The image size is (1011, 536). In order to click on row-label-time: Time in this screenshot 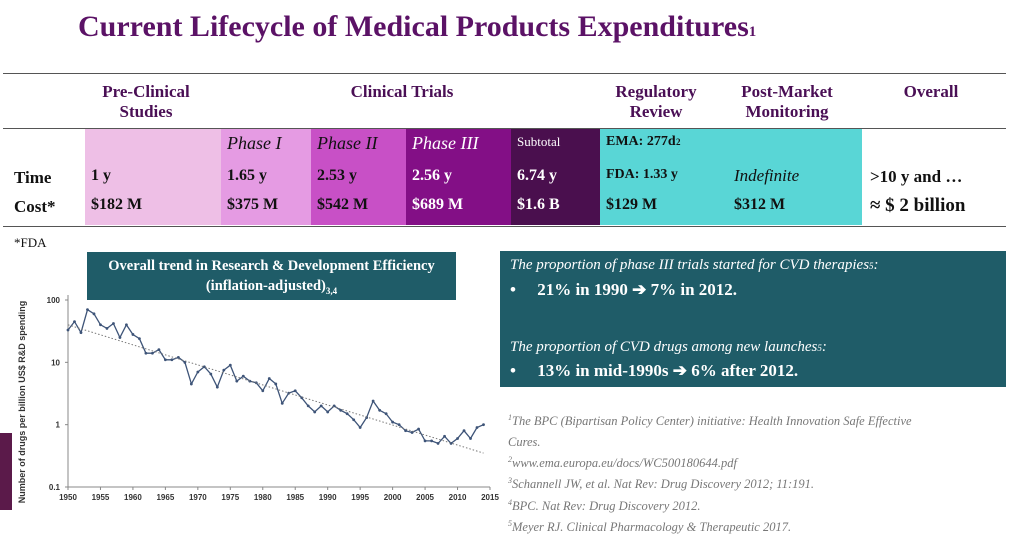, I will do `click(33, 177)`.